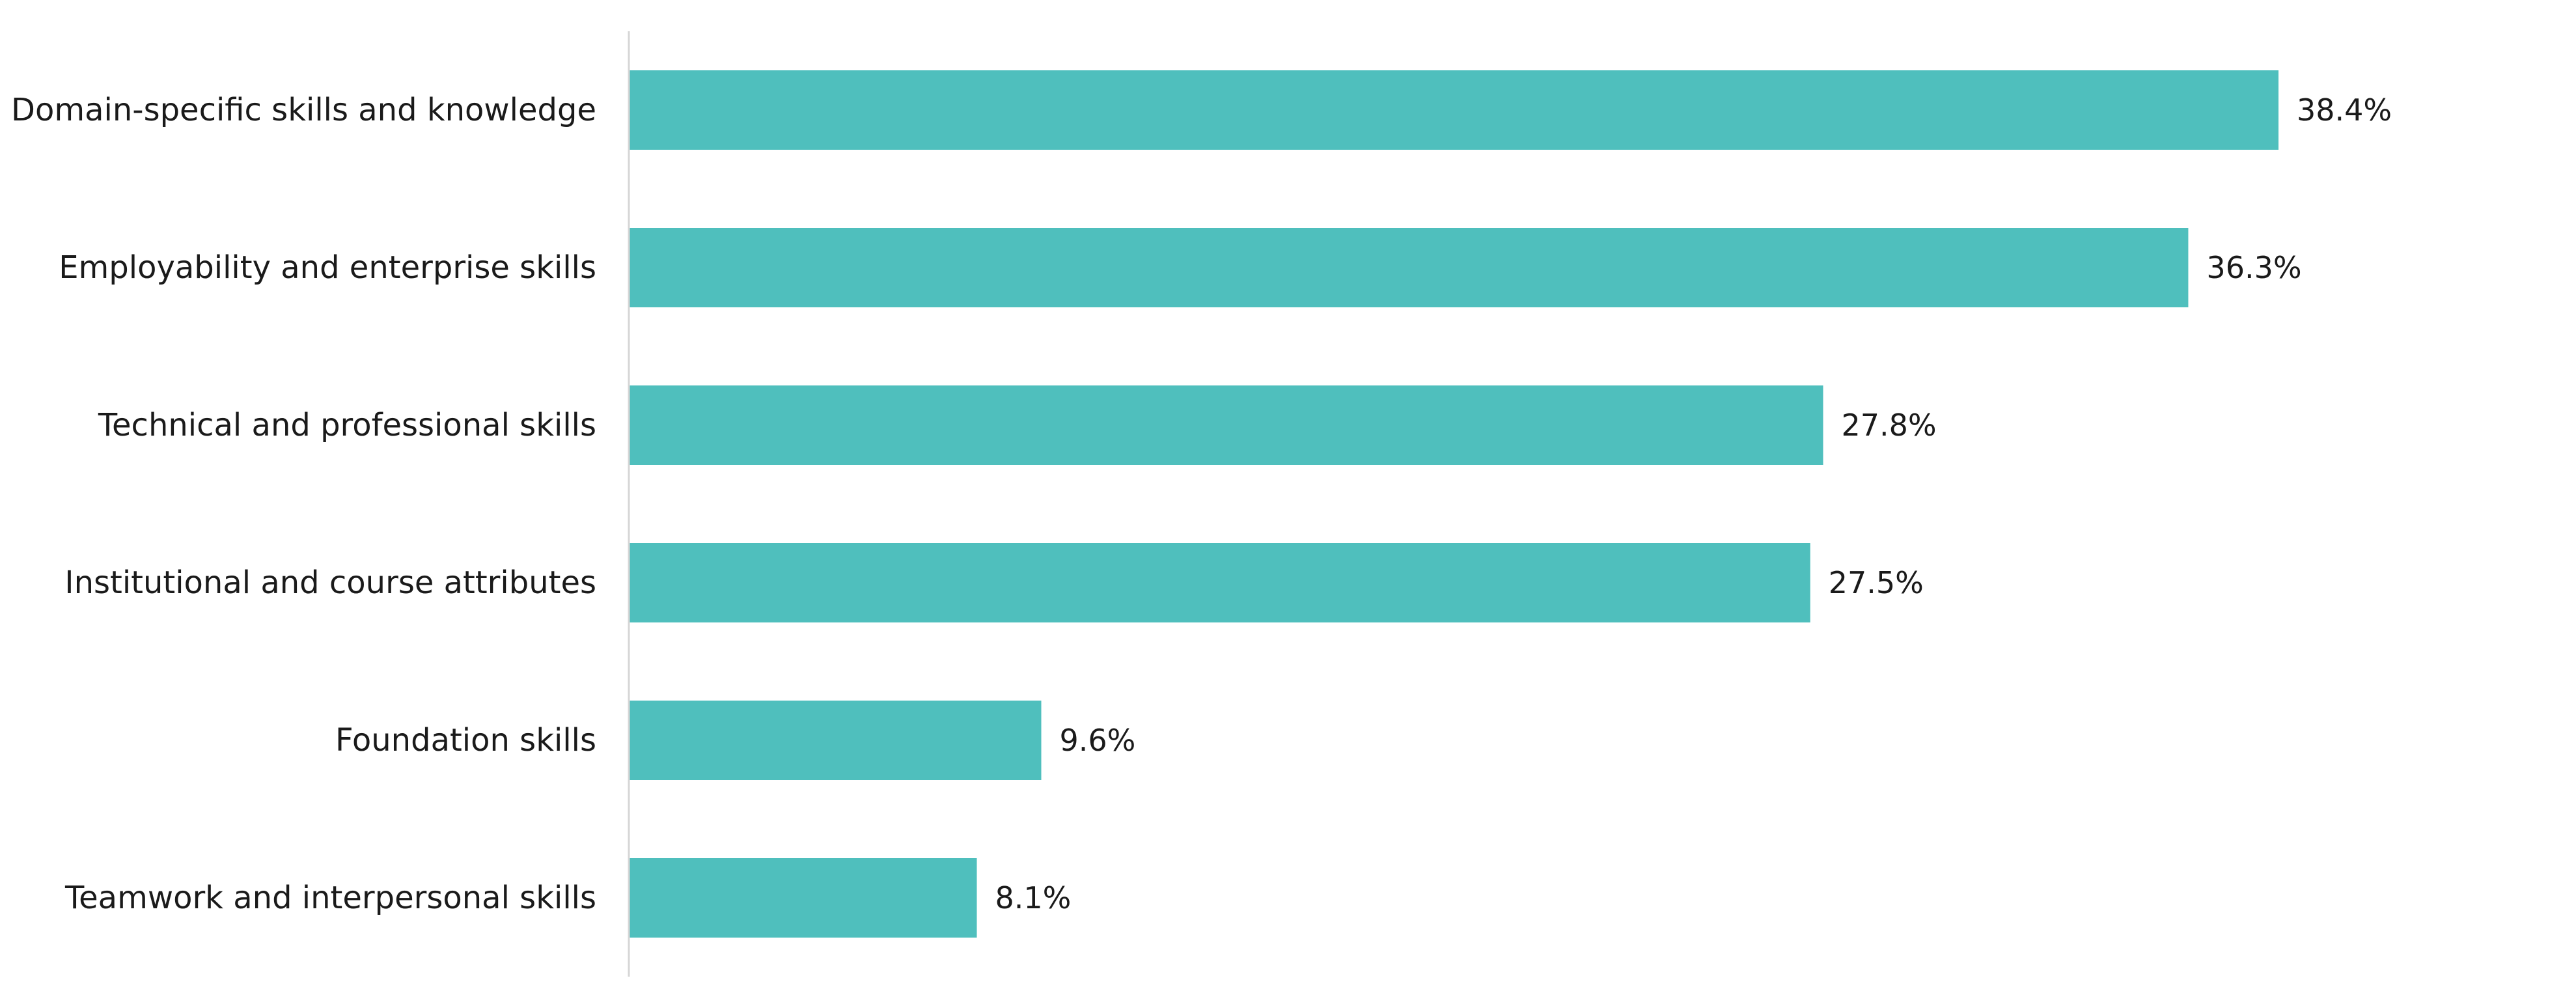  I want to click on value-label-5: 9.6%, so click(1098, 740).